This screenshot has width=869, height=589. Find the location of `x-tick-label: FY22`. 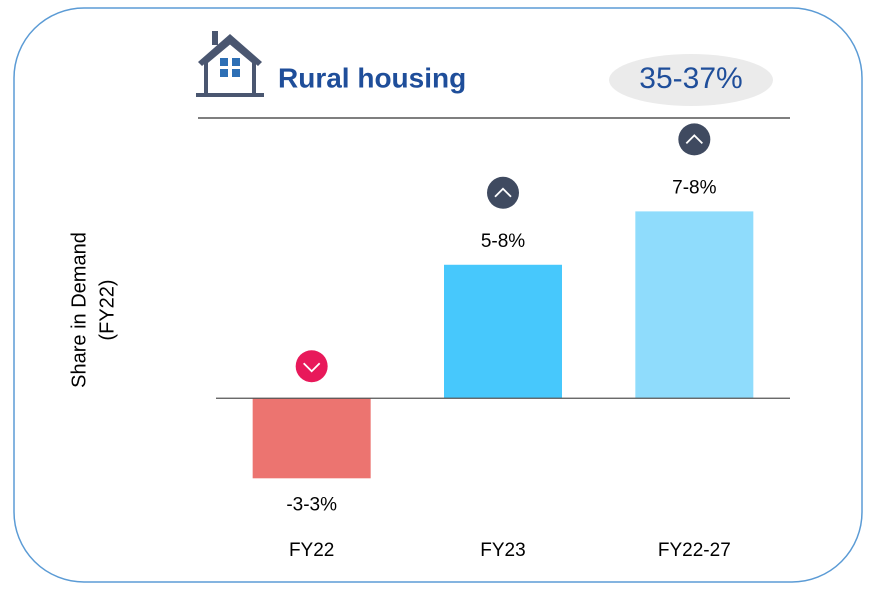

x-tick-label: FY22 is located at coordinates (311, 550).